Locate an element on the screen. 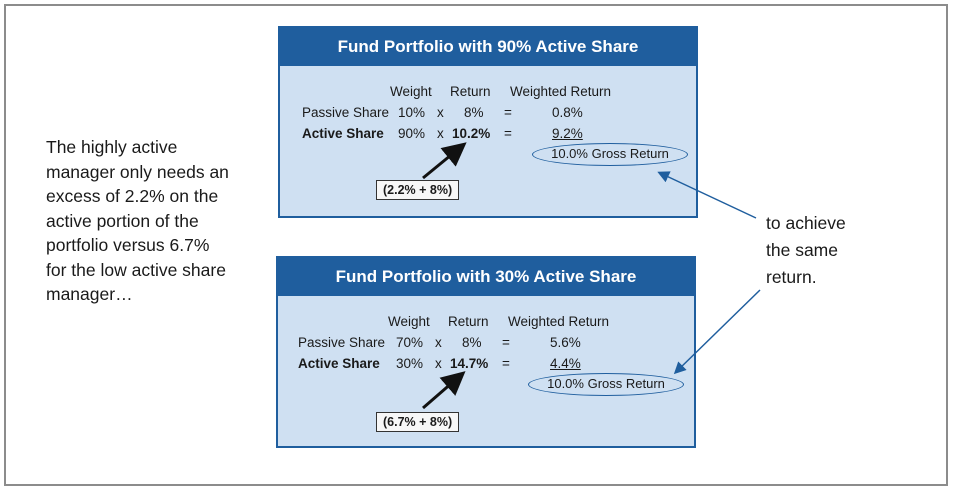 The width and height of the screenshot is (958, 496). row-weighted-return: 5.6% is located at coordinates (565, 342).